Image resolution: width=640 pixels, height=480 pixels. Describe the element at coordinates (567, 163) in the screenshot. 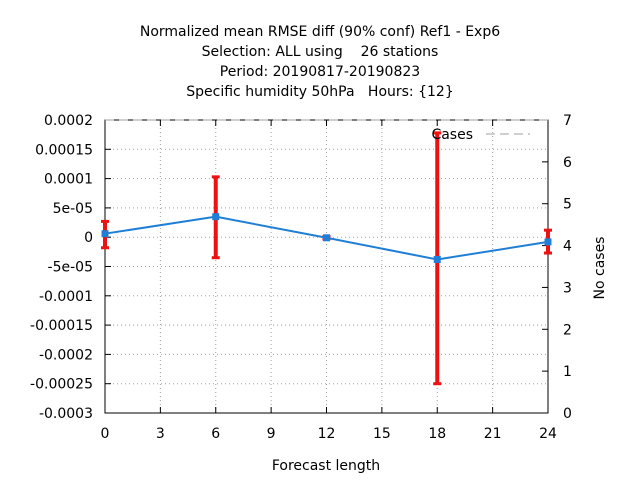

I see `y2-tick-label: 6` at that location.